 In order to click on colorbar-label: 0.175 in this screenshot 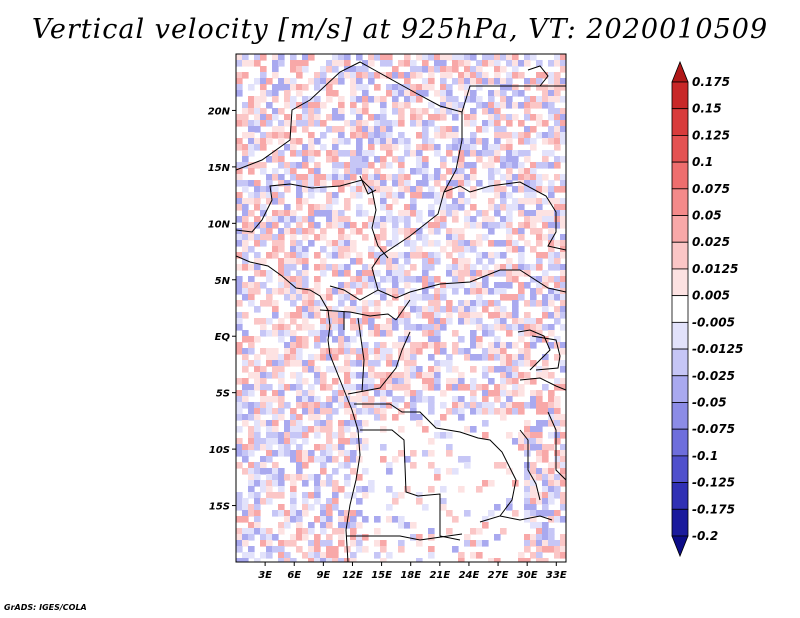, I will do `click(711, 82)`.